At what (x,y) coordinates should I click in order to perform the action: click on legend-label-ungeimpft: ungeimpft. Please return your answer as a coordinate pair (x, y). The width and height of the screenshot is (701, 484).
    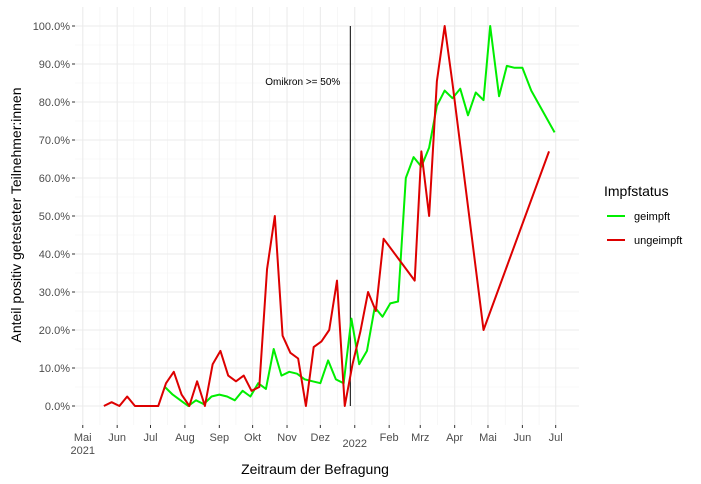
    Looking at the image, I should click on (658, 241).